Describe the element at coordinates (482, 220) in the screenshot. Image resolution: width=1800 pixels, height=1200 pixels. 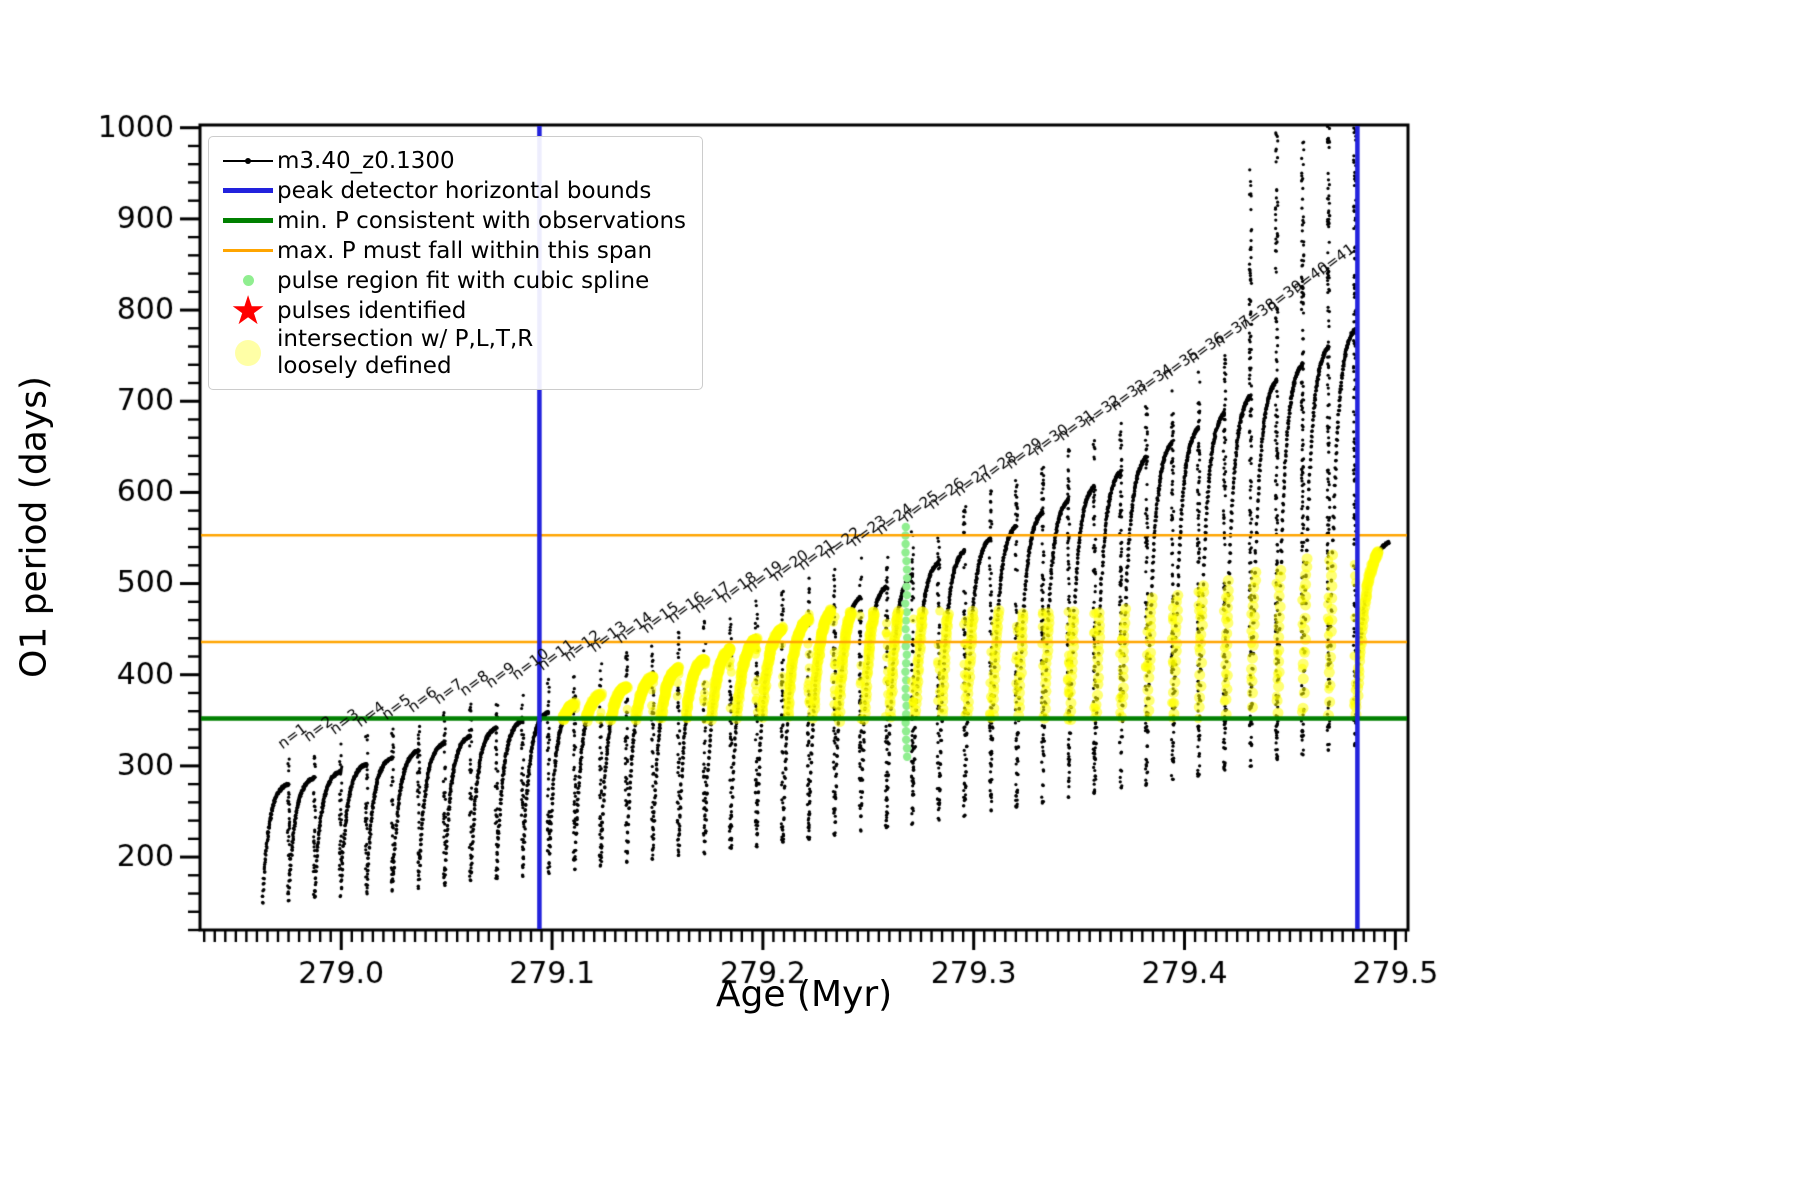
I see `legend-label: min. P consistent with observations` at that location.